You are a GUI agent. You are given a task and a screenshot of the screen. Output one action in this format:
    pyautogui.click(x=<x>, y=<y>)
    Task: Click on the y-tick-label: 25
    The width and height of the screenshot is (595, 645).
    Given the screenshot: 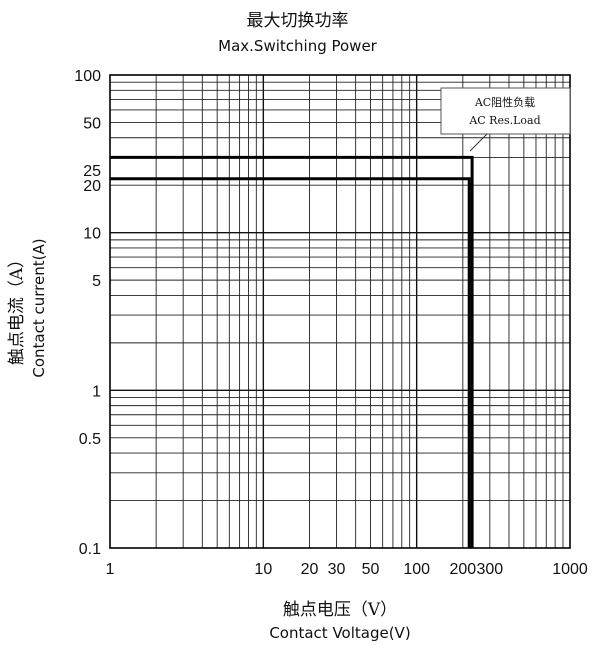 What is the action you would take?
    pyautogui.click(x=92, y=171)
    